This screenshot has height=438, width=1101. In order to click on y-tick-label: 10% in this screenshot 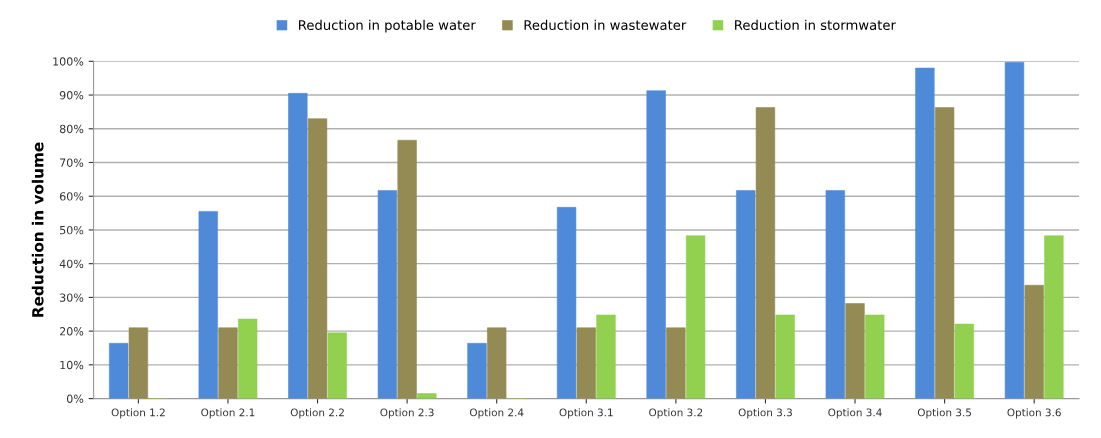, I will do `click(72, 365)`.